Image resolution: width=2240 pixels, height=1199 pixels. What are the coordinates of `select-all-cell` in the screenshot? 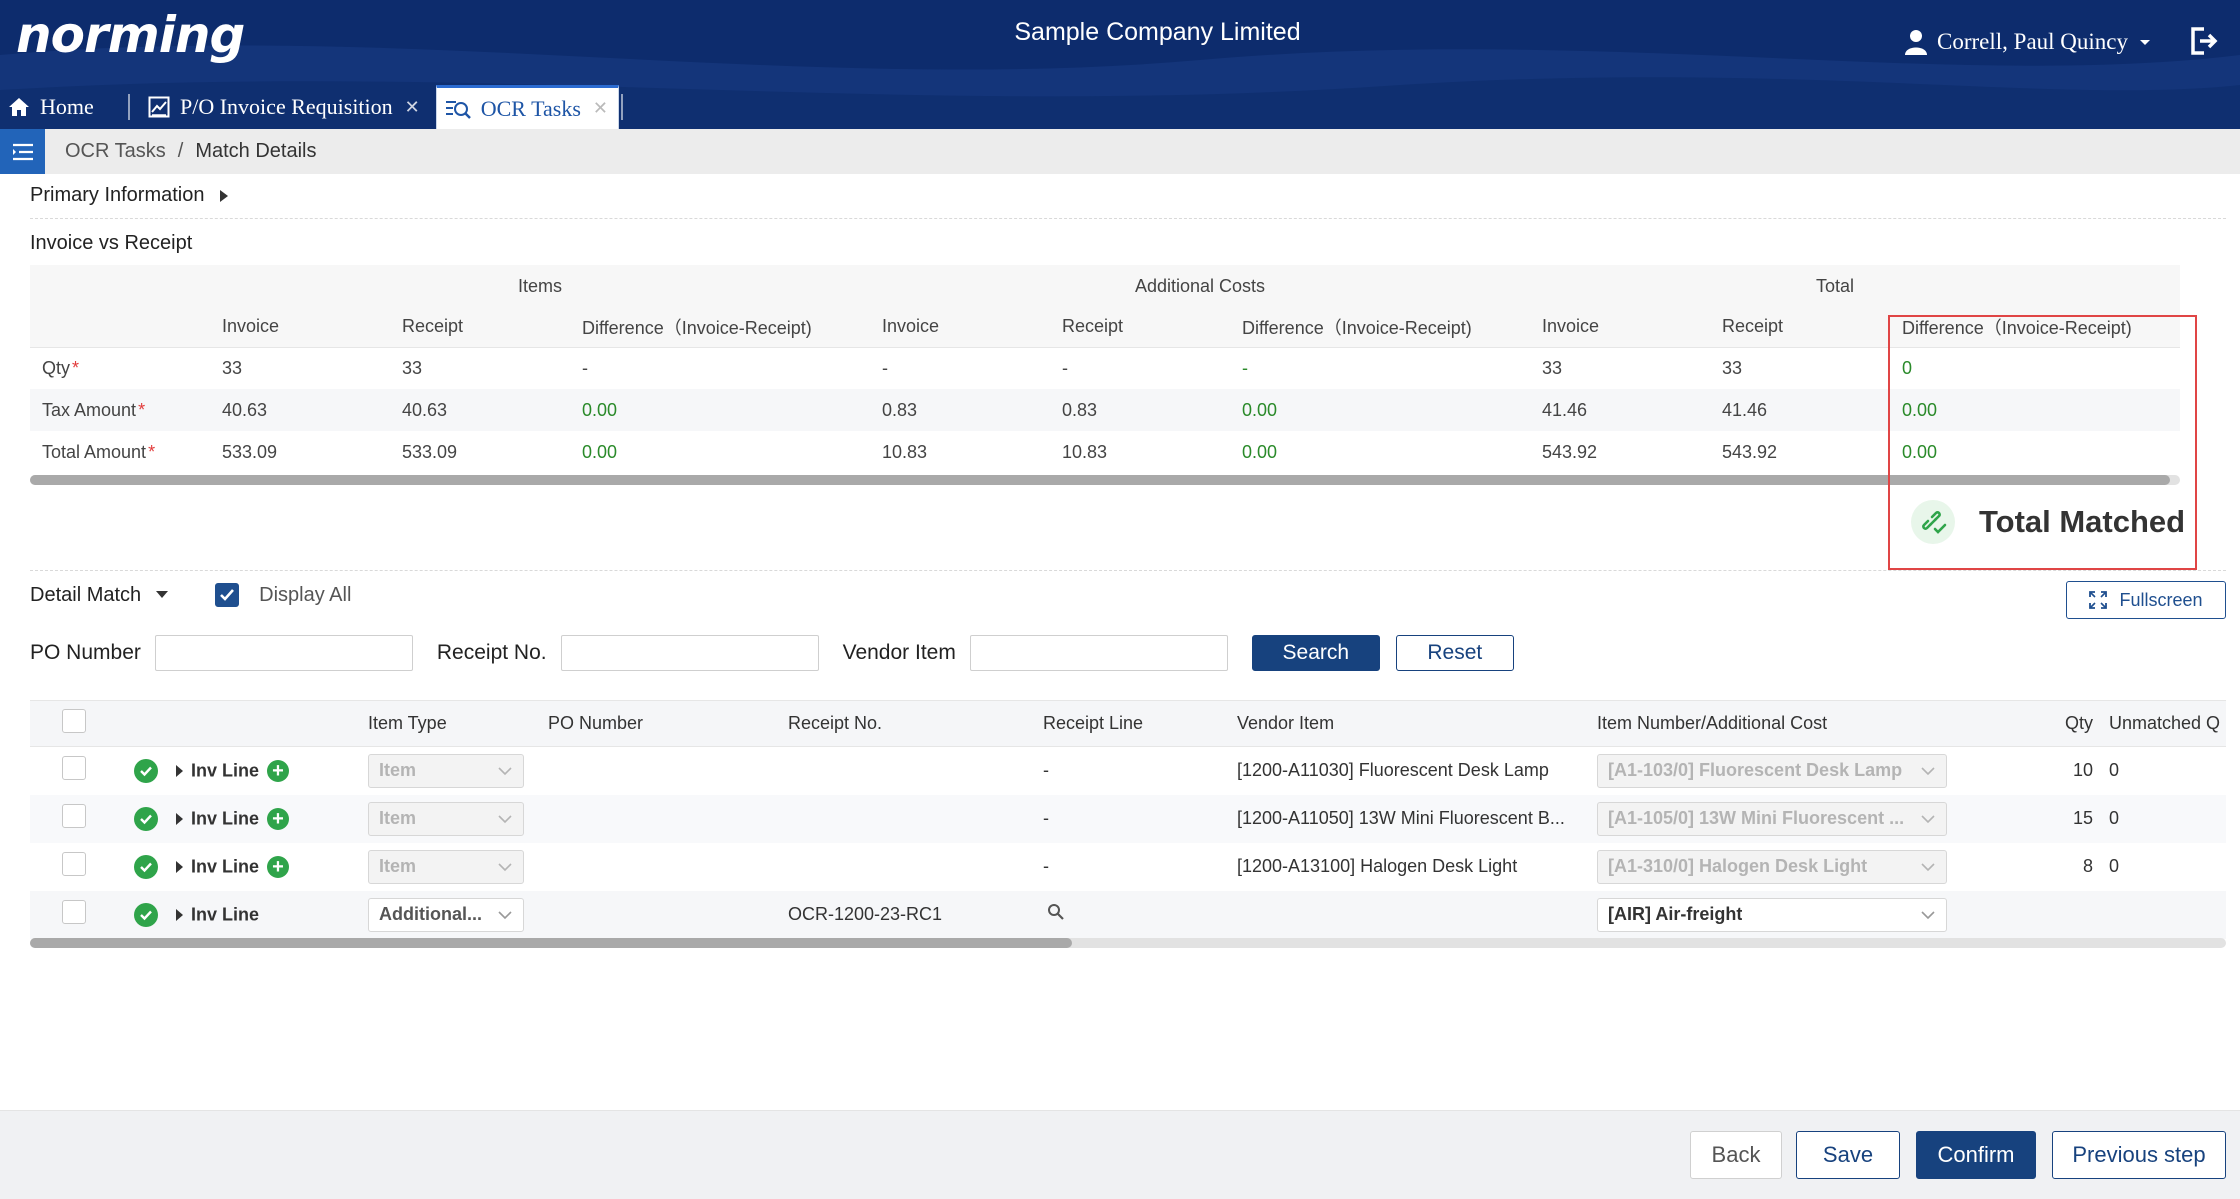 It's located at (78, 723).